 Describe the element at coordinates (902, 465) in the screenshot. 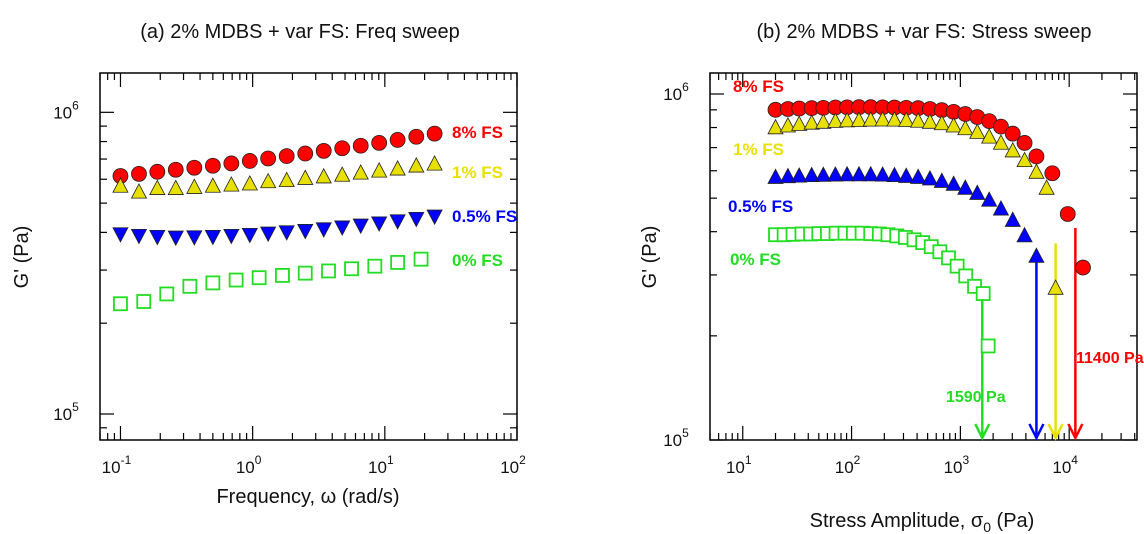

I see `panel-b-x-tick-labels: 10¹ 10² 10³ 10⁴` at that location.